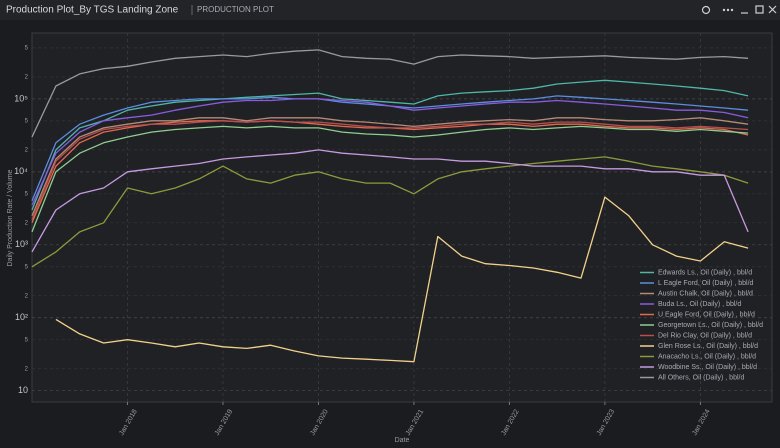 This screenshot has width=780, height=448. I want to click on refresh-icon, so click(706, 10).